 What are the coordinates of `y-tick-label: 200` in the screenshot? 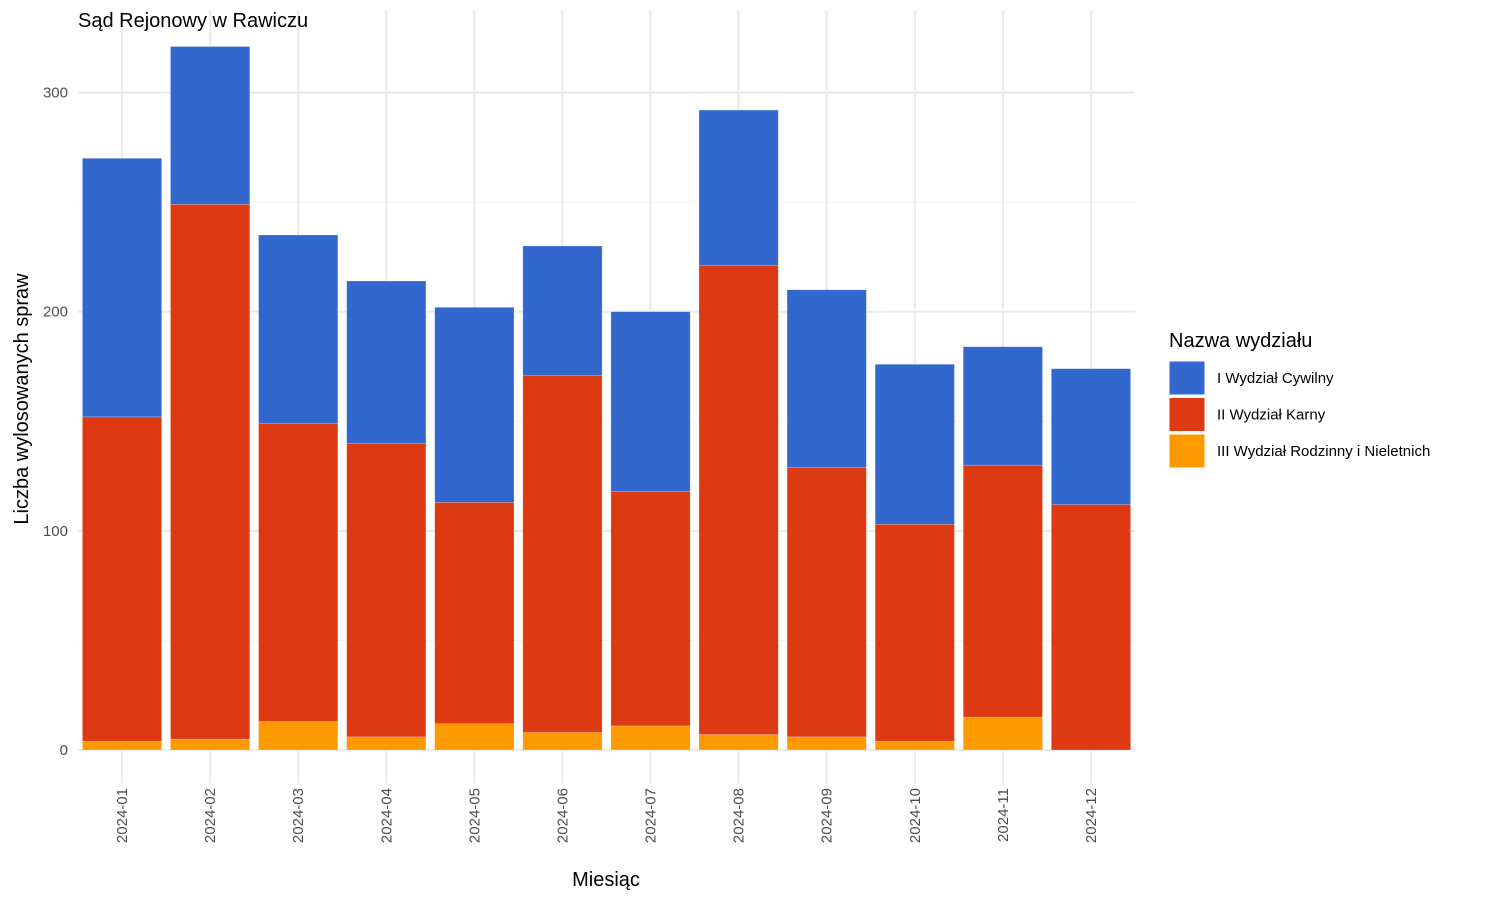 It's located at (55, 312).